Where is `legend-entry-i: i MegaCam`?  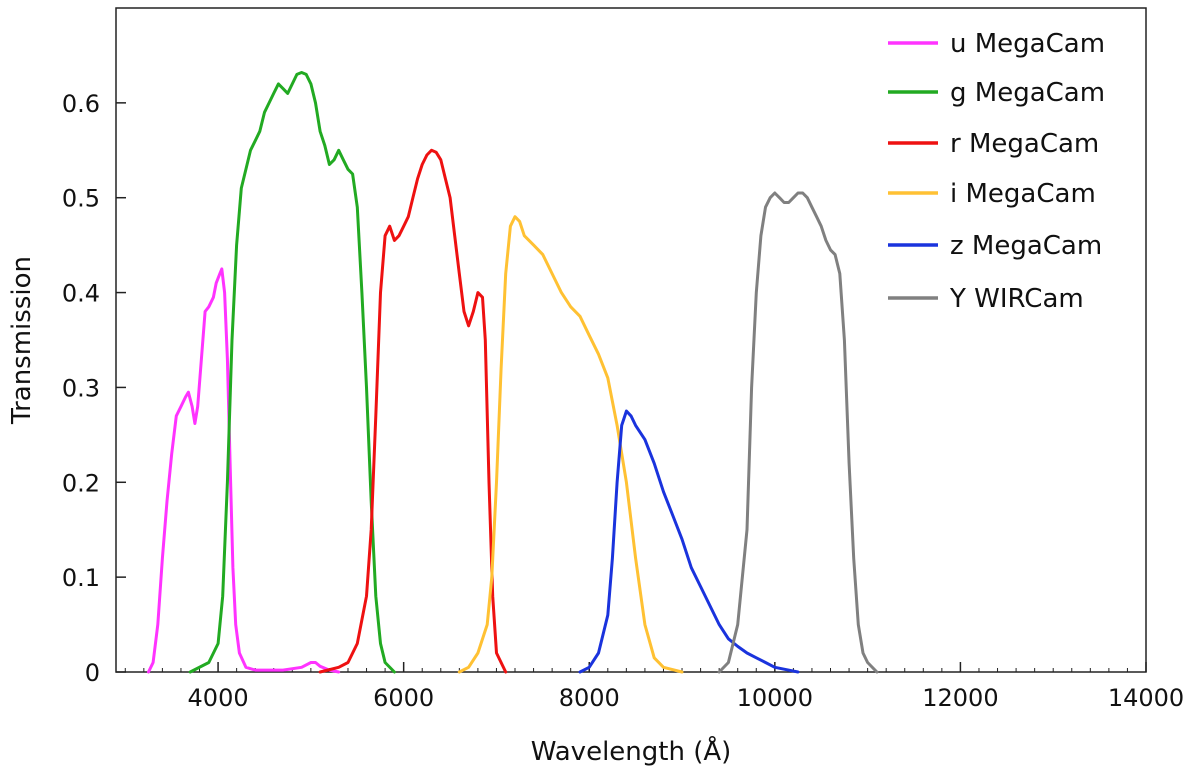
legend-entry-i: i MegaCam is located at coordinates (992, 194).